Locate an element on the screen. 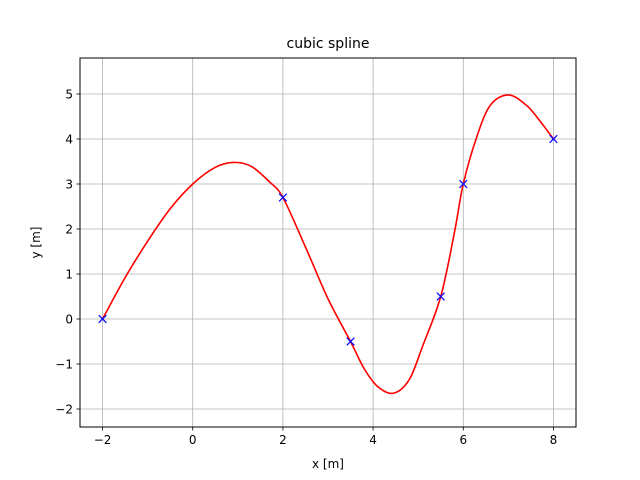 The width and height of the screenshot is (640, 480). y-tick-label: 1 is located at coordinates (69, 274).